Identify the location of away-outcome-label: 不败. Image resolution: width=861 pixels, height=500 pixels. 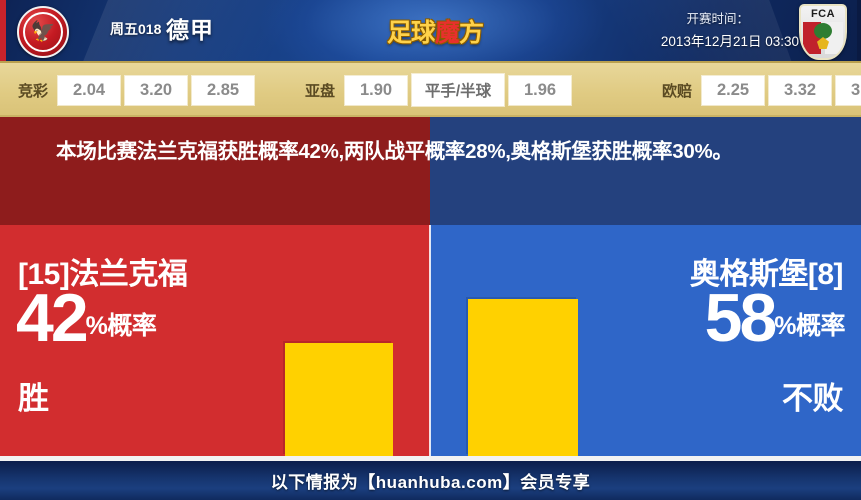
(813, 398).